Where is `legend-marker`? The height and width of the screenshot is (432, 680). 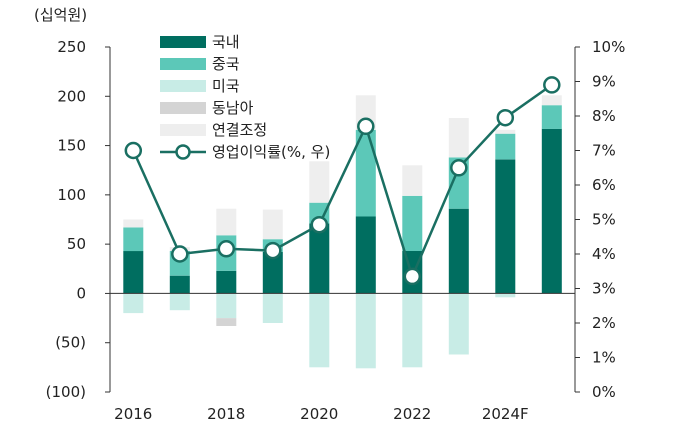
legend-marker is located at coordinates (183, 152).